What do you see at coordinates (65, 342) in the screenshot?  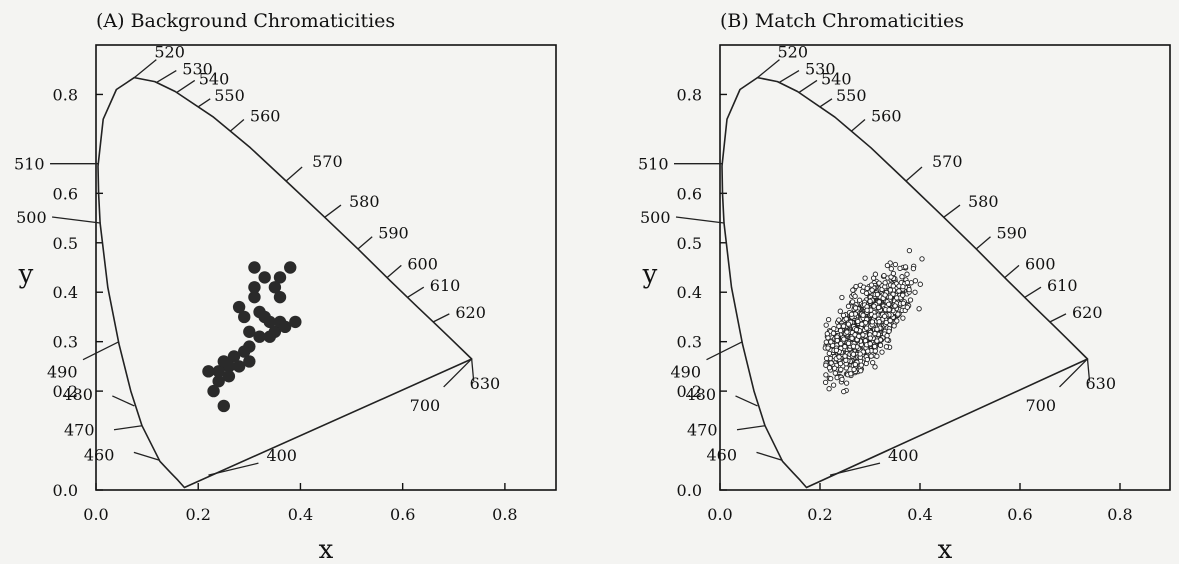 I see `y-tick-label: 0.3` at bounding box center [65, 342].